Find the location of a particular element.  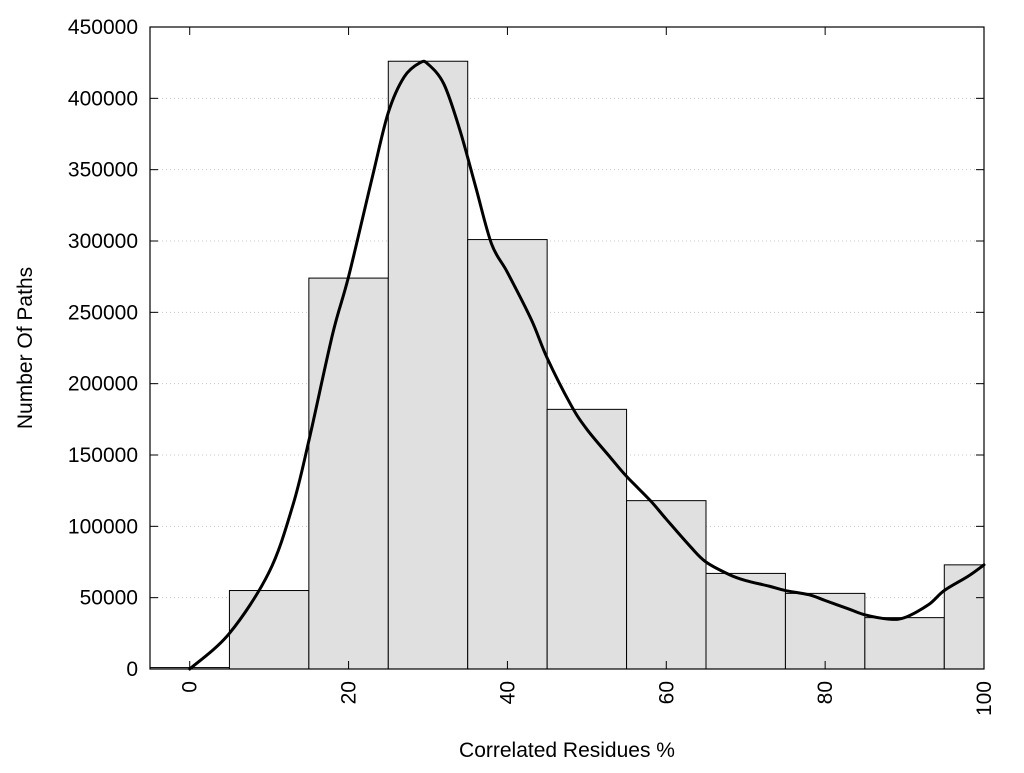

y-tick-label: 250000 is located at coordinates (103, 312).